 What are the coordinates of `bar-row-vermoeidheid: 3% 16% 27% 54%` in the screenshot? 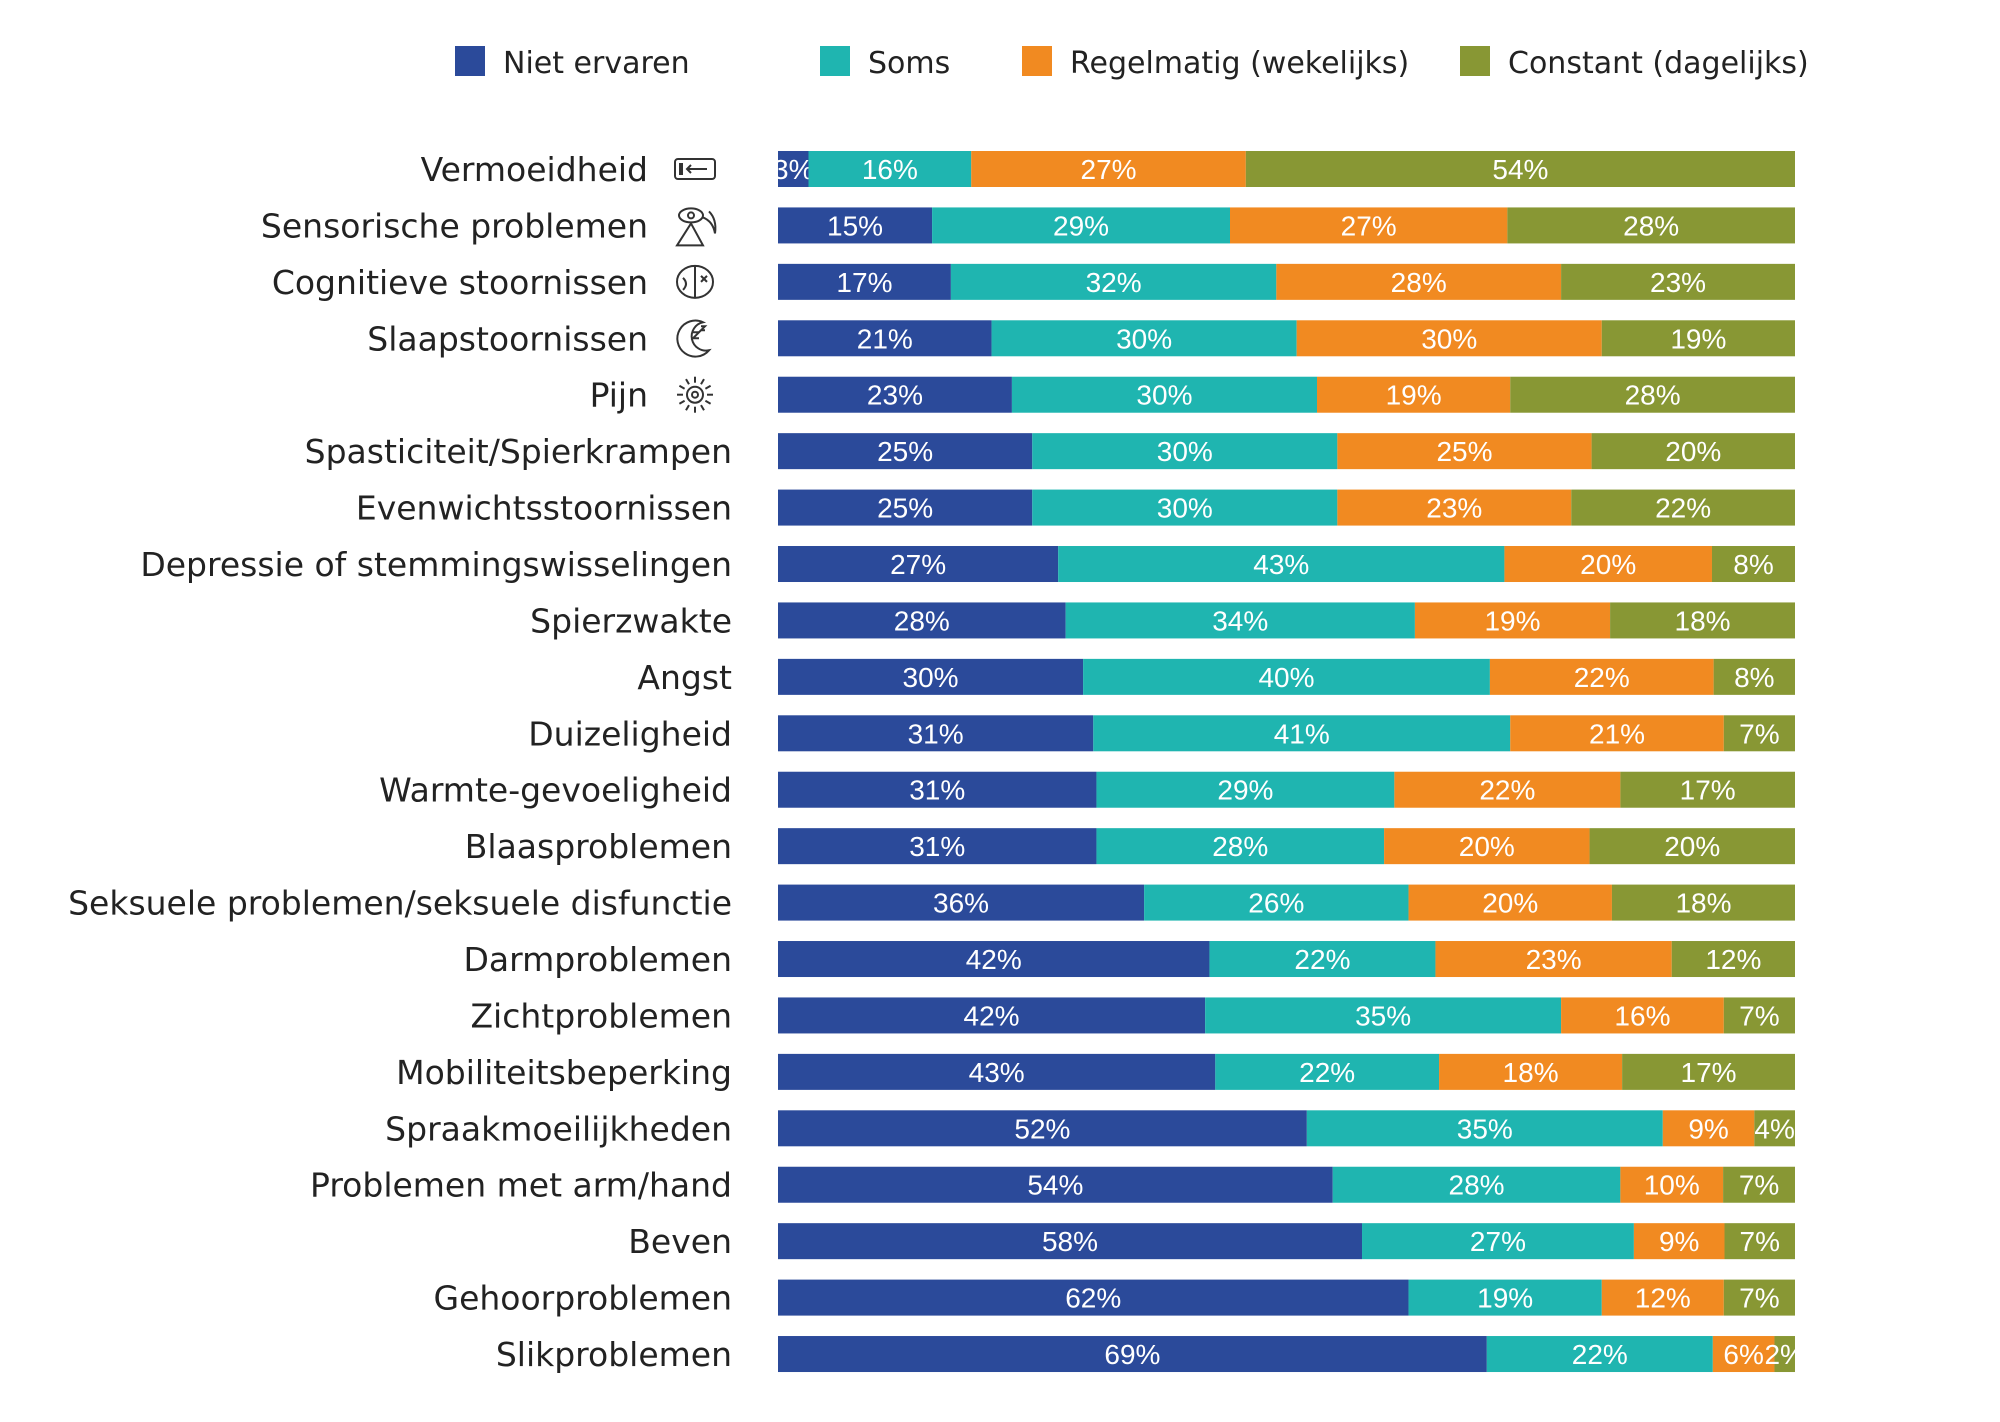 It's located at (1284, 169).